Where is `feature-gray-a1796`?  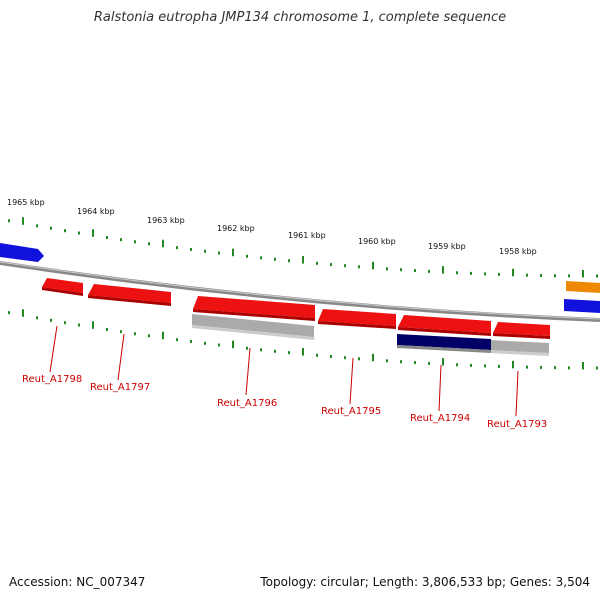
feature-gray-a1796 is located at coordinates (253, 327).